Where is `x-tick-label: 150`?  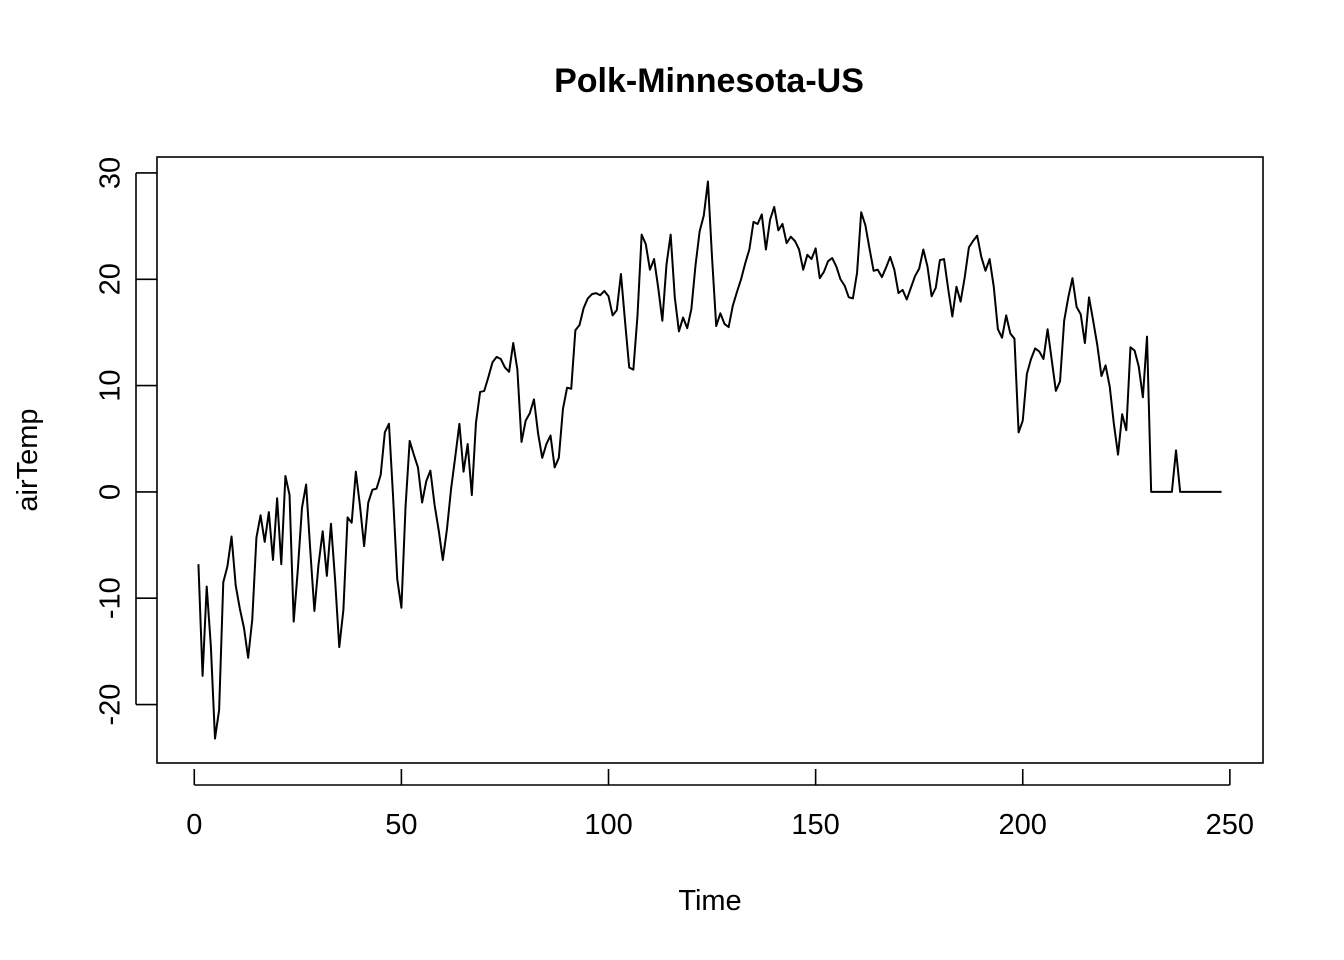
x-tick-label: 150 is located at coordinates (815, 825).